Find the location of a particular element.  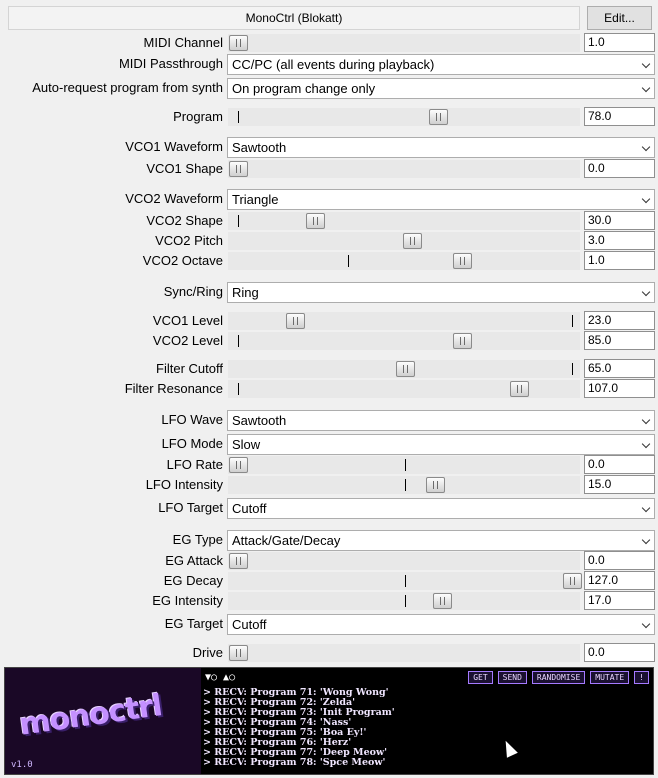

panel-button-get: GET is located at coordinates (480, 677).